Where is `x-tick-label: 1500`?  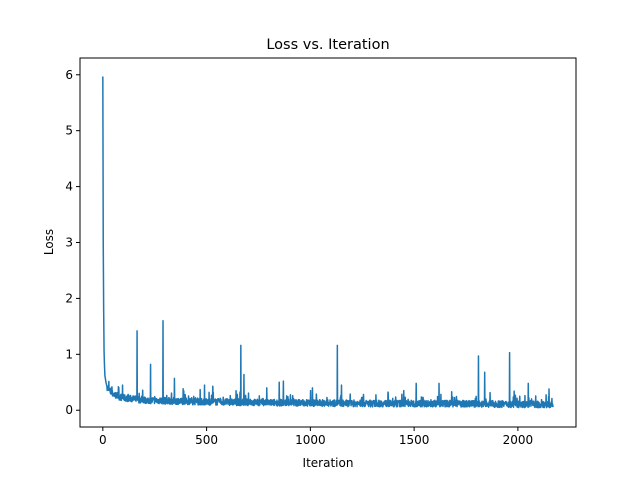
x-tick-label: 1500 is located at coordinates (414, 440).